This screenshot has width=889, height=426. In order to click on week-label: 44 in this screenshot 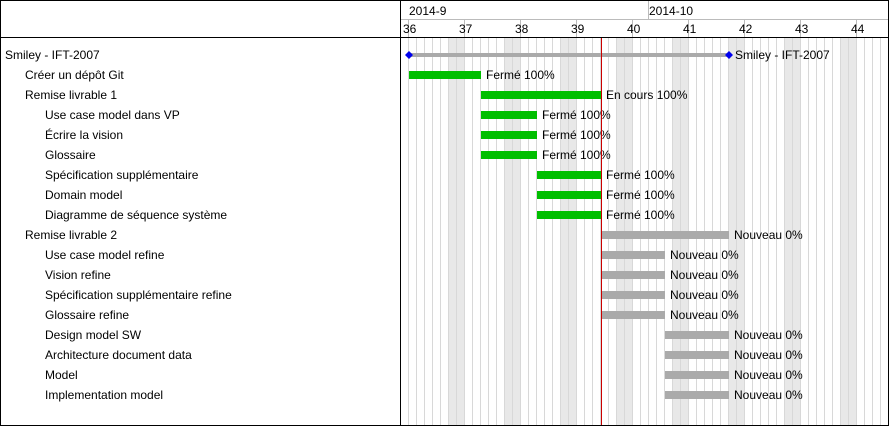, I will do `click(858, 29)`.